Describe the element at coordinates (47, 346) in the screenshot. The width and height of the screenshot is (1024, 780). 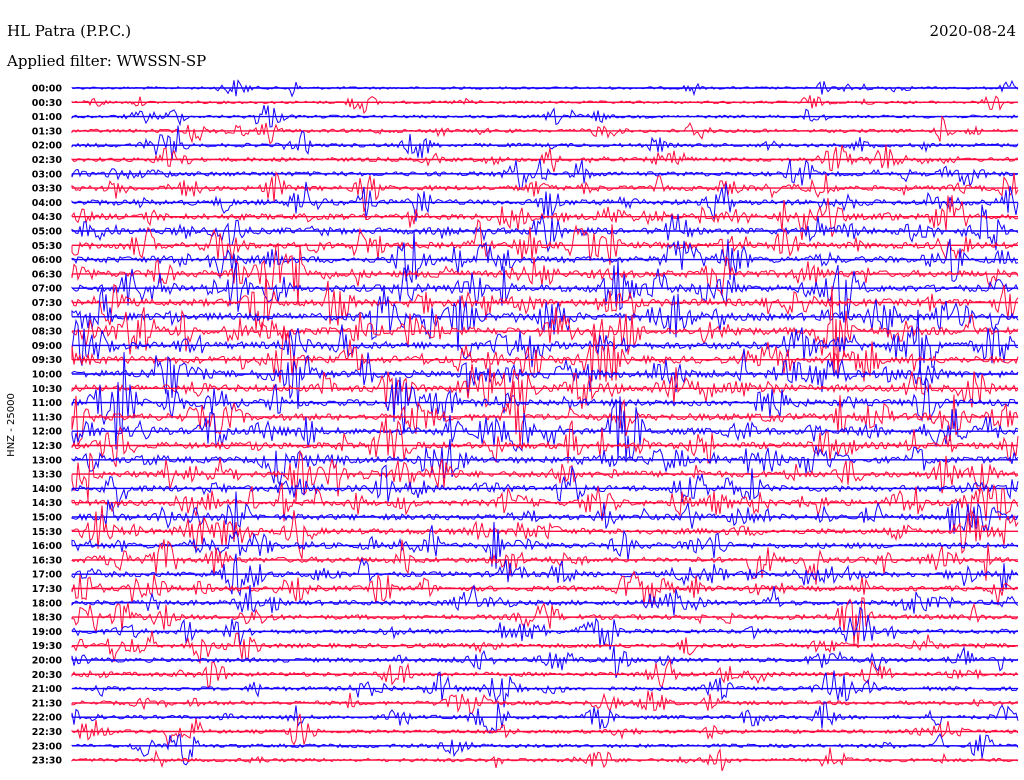
I see `row-time-label: 09:00` at that location.